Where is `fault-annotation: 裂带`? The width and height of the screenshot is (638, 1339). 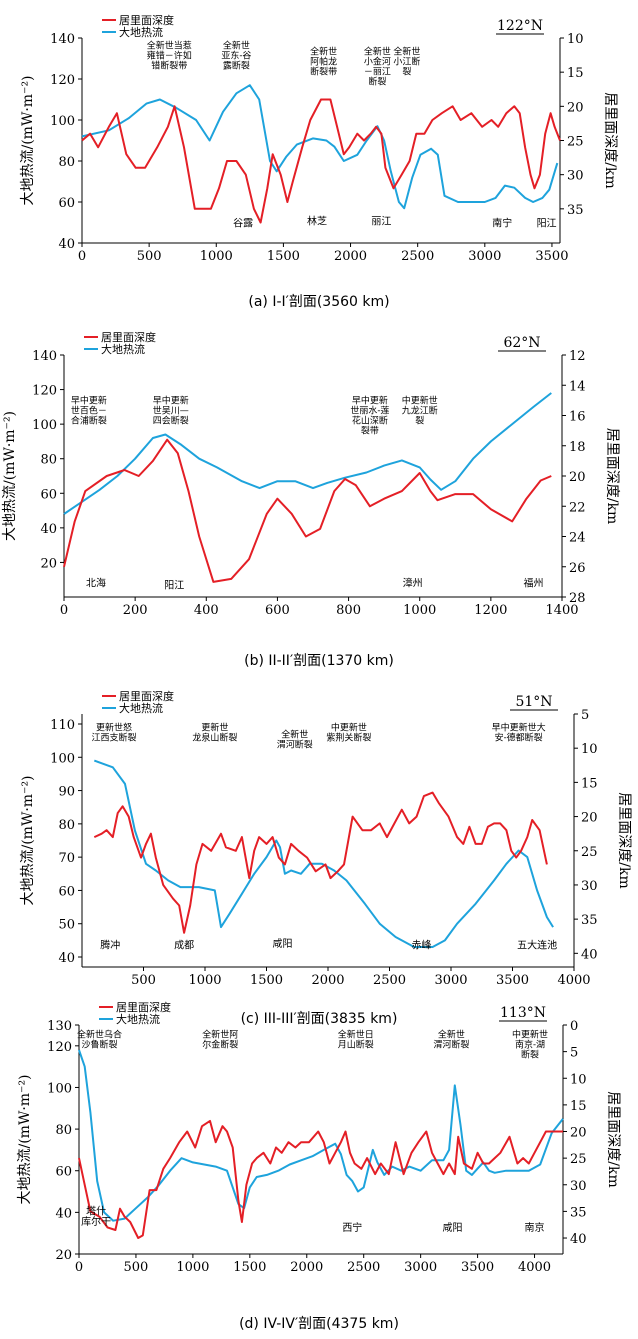
fault-annotation: 裂带 is located at coordinates (370, 430).